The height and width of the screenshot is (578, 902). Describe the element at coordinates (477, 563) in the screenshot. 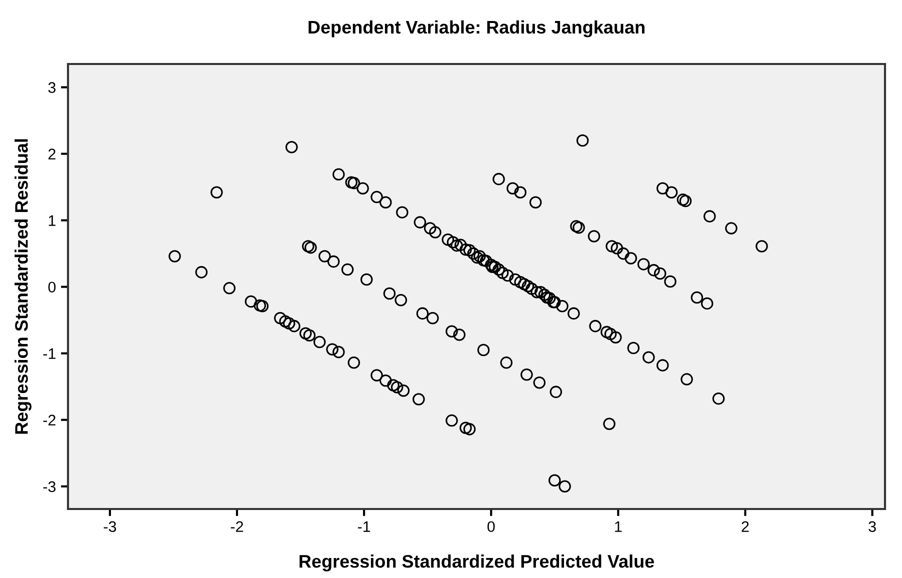

I see `x-axis-title: Regression Standardized Predicted Value` at that location.